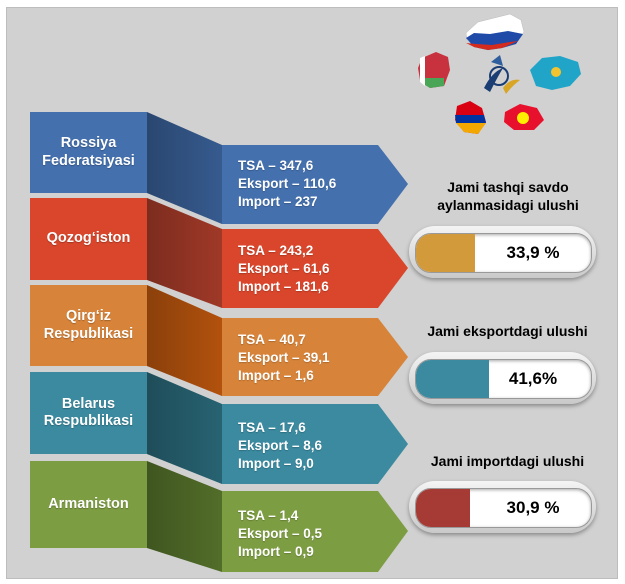  I want to click on import-russia: Import – 237, so click(278, 201).